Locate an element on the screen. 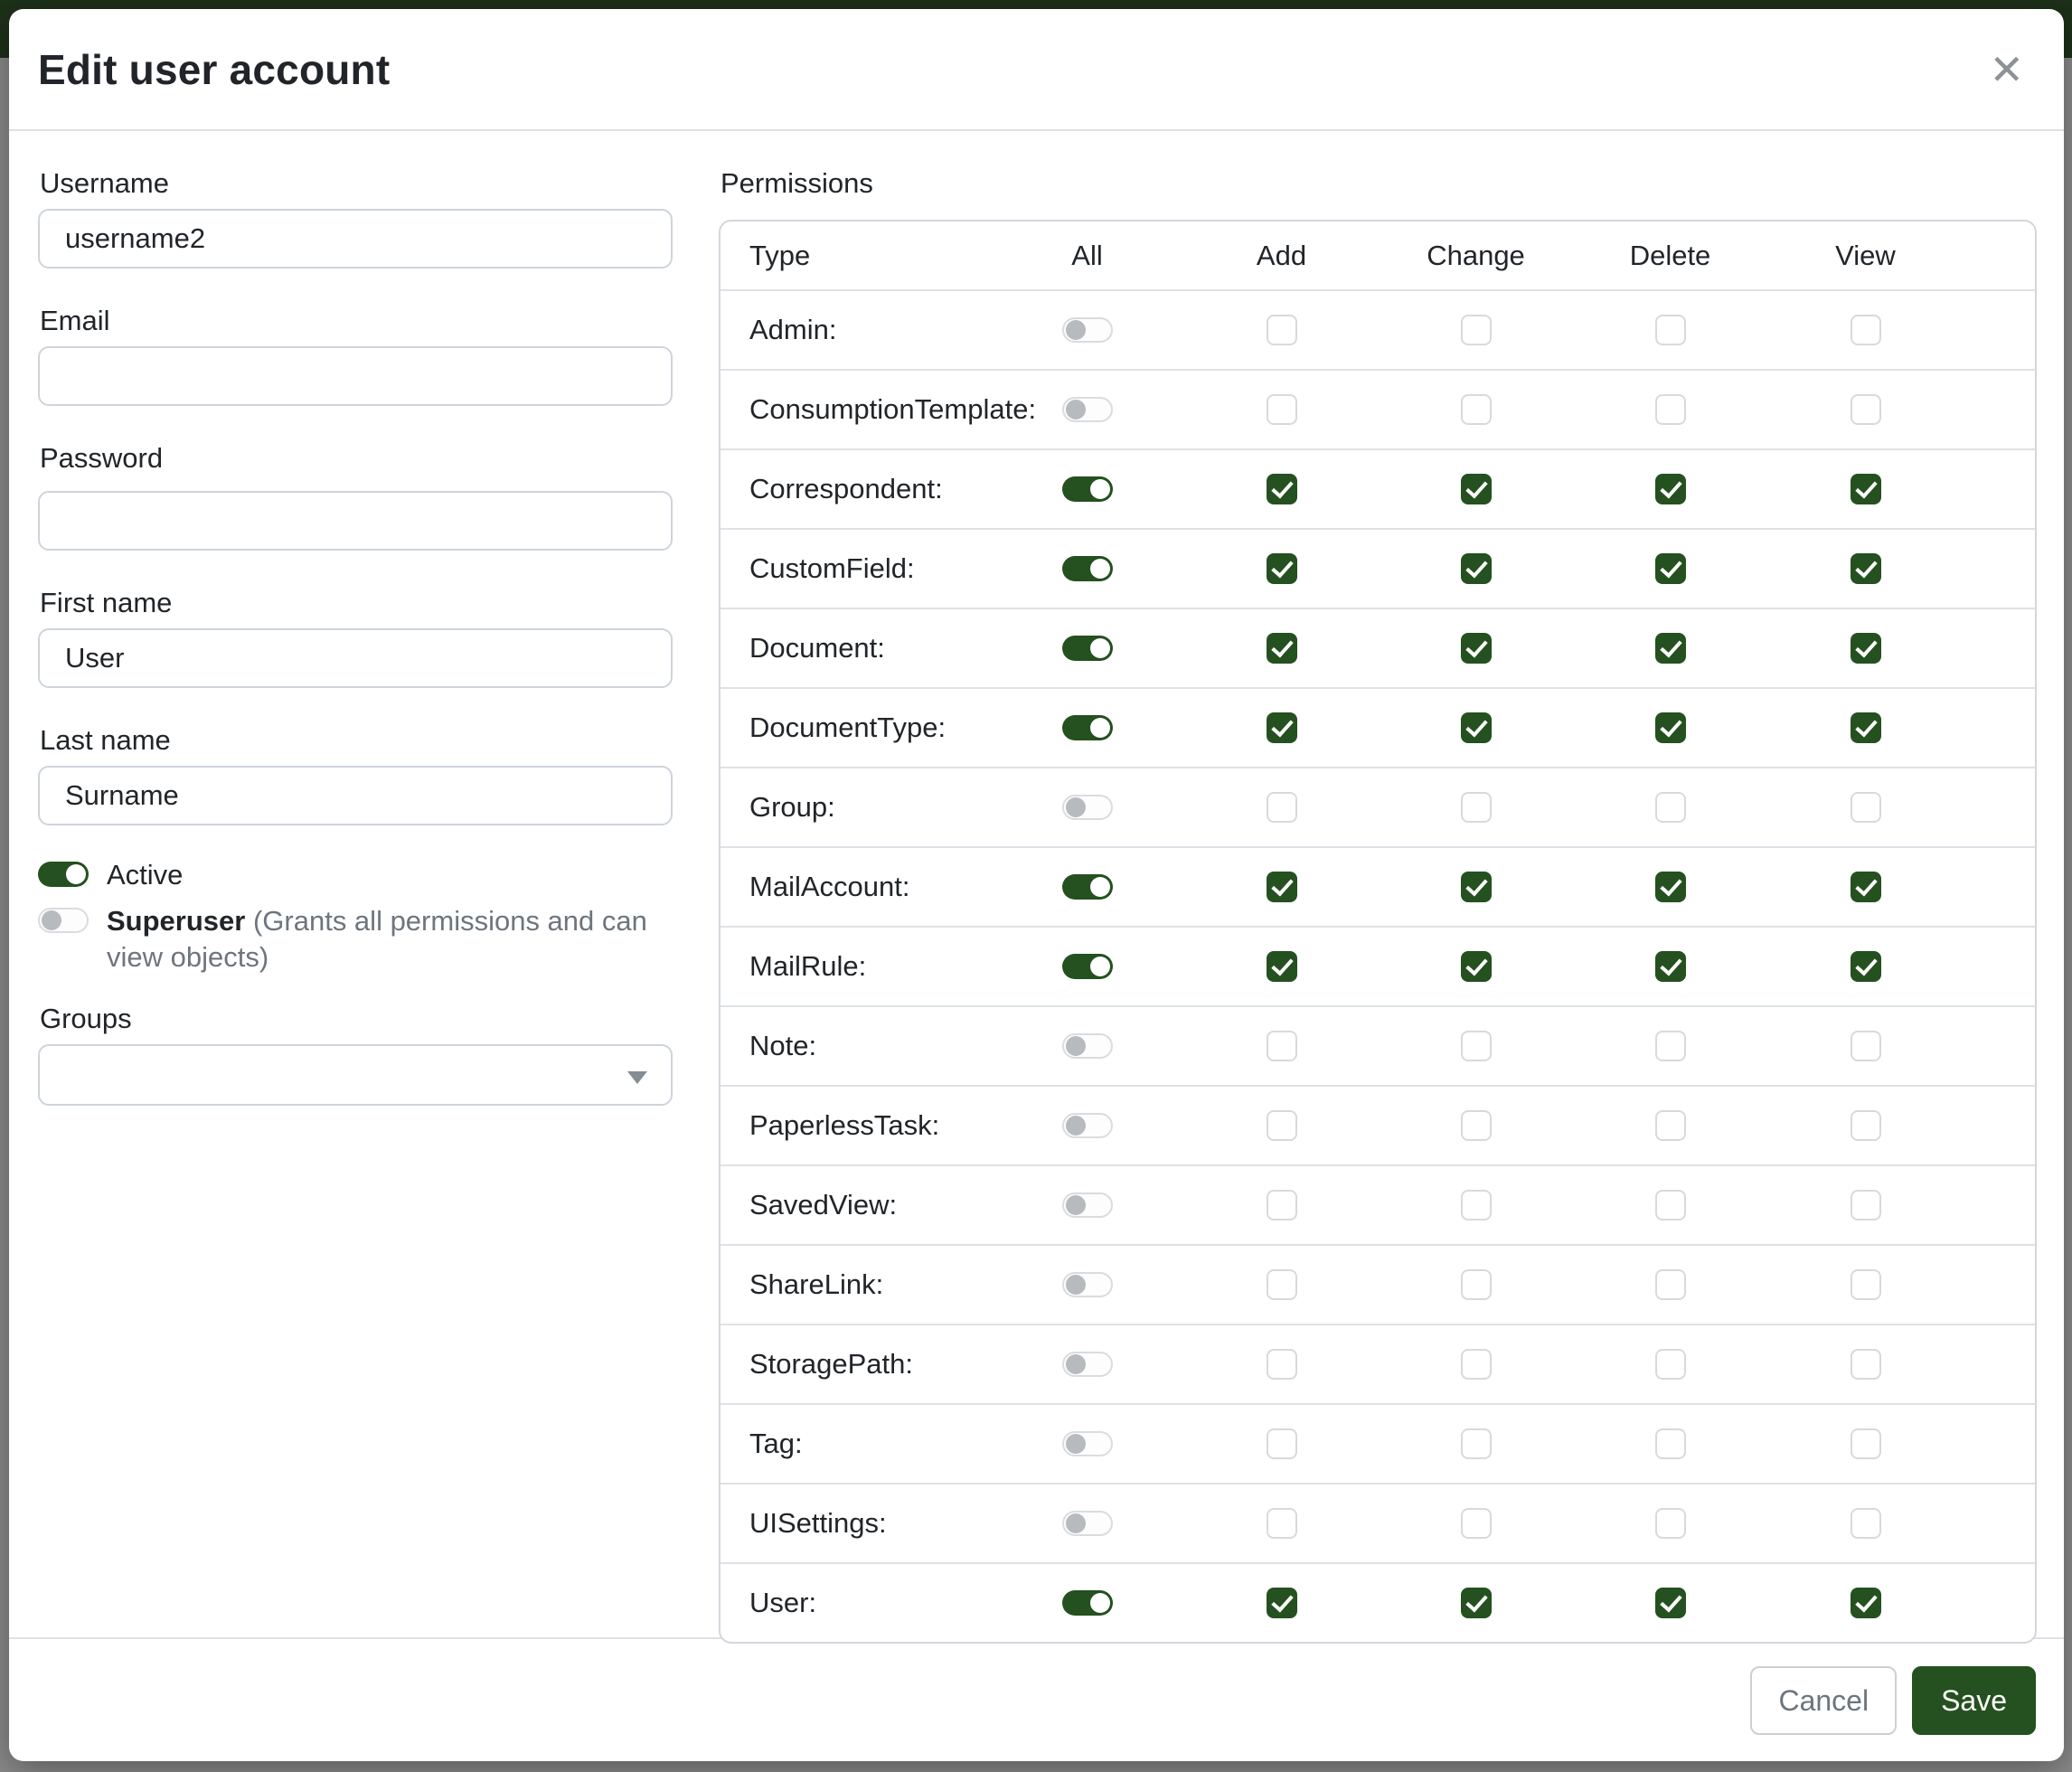  close-icon: ✕ is located at coordinates (2006, 69).